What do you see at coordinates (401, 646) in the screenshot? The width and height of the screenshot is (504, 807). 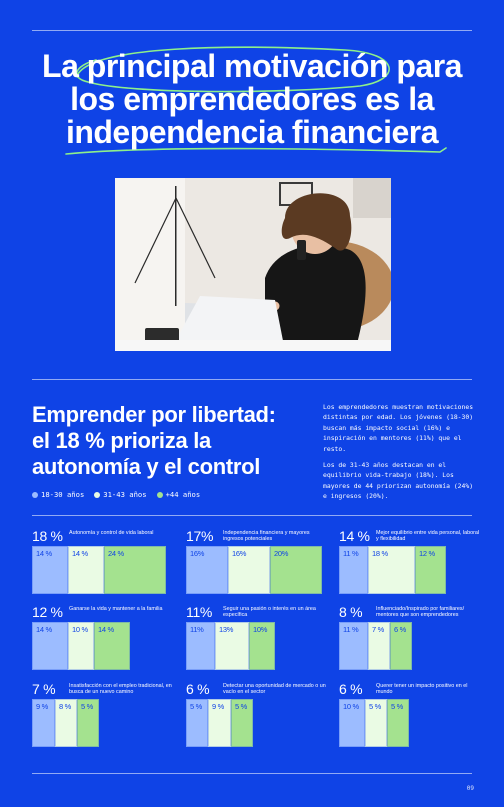 I see `bar-44-plus: 6 %` at bounding box center [401, 646].